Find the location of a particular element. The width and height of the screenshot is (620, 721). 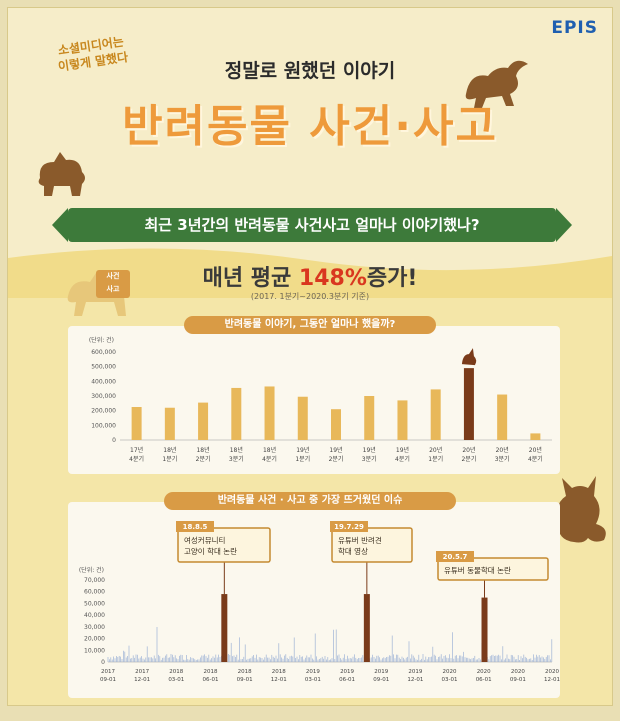

line-x-tick-year: 2017 is located at coordinates (108, 672).